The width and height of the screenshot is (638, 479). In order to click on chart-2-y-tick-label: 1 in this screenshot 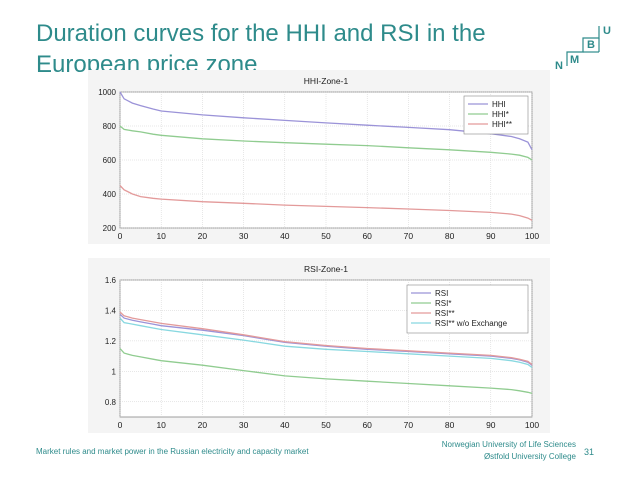, I will do `click(114, 371)`.